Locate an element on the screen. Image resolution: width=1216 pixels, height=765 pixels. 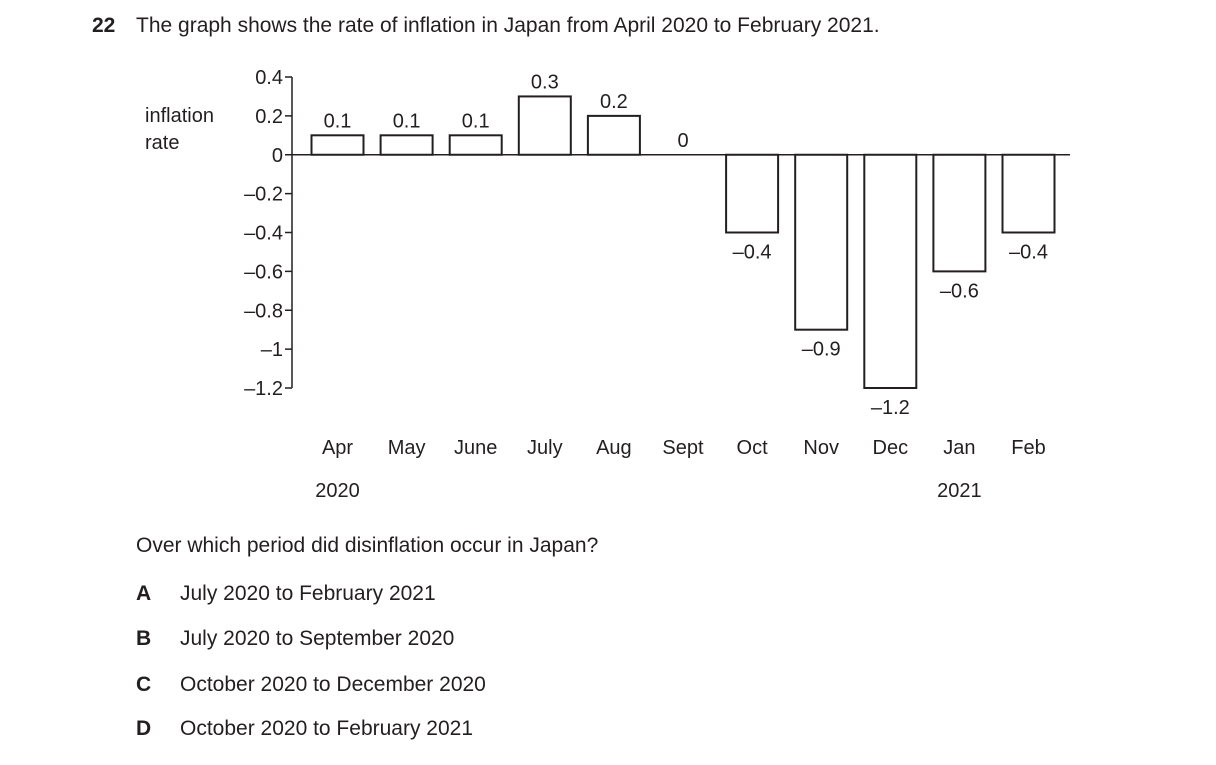
y-tick-label: –1 is located at coordinates (272, 350).